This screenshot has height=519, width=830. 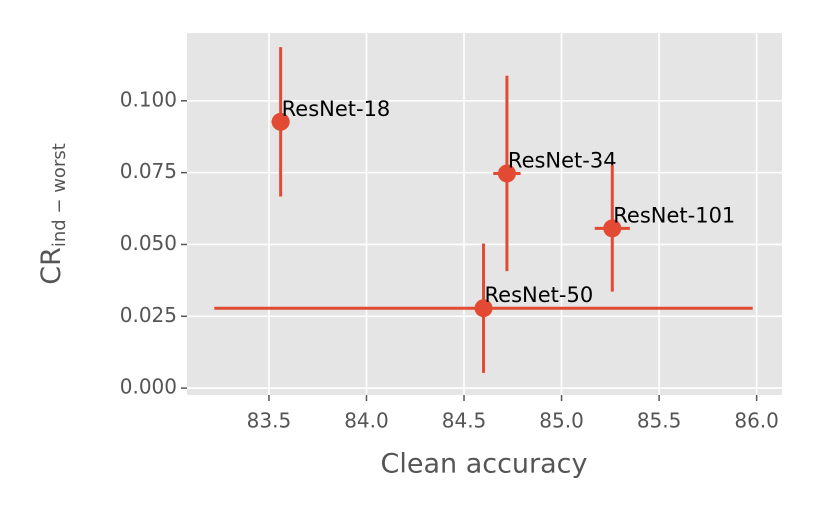 I want to click on y-tick-label: 0.025, so click(x=148, y=315).